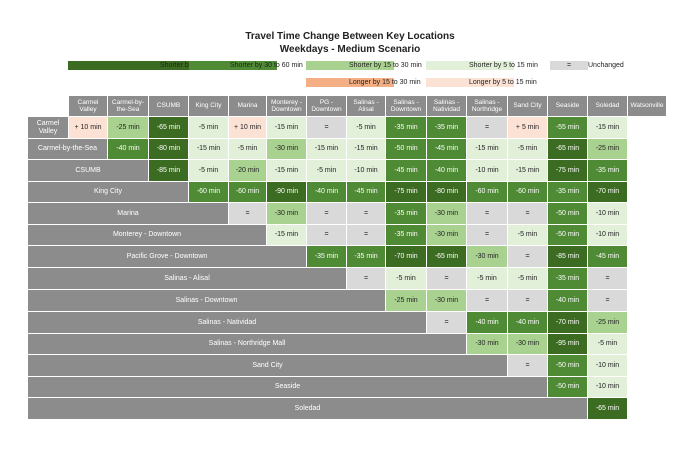 This screenshot has width=700, height=453. I want to click on row-header: Marina, so click(128, 213).